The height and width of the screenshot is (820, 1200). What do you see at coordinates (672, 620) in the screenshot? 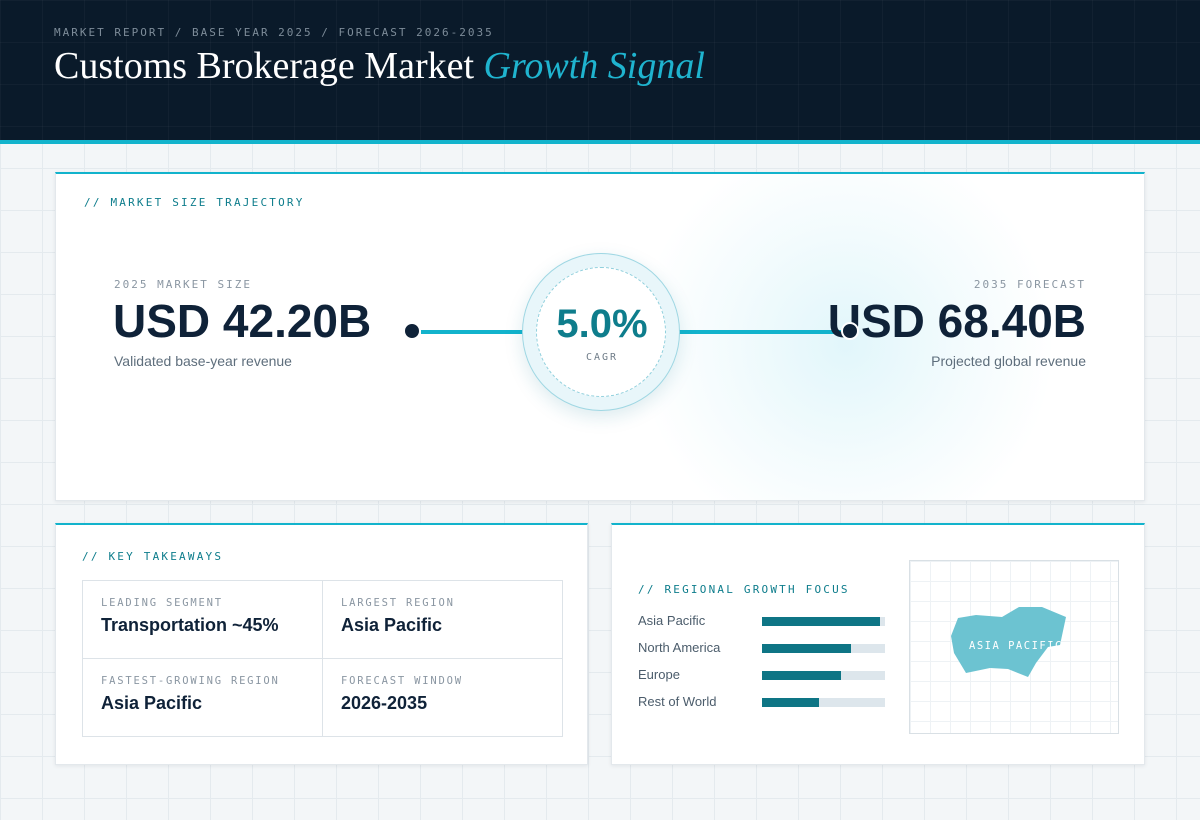
I see `region-name: Asia Pacific` at bounding box center [672, 620].